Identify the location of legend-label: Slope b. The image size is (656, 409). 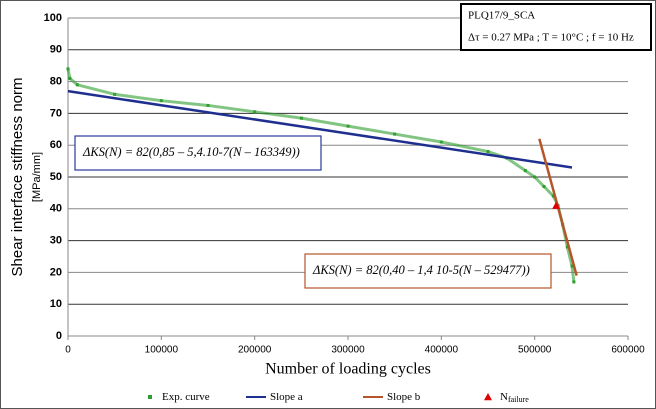
(404, 397).